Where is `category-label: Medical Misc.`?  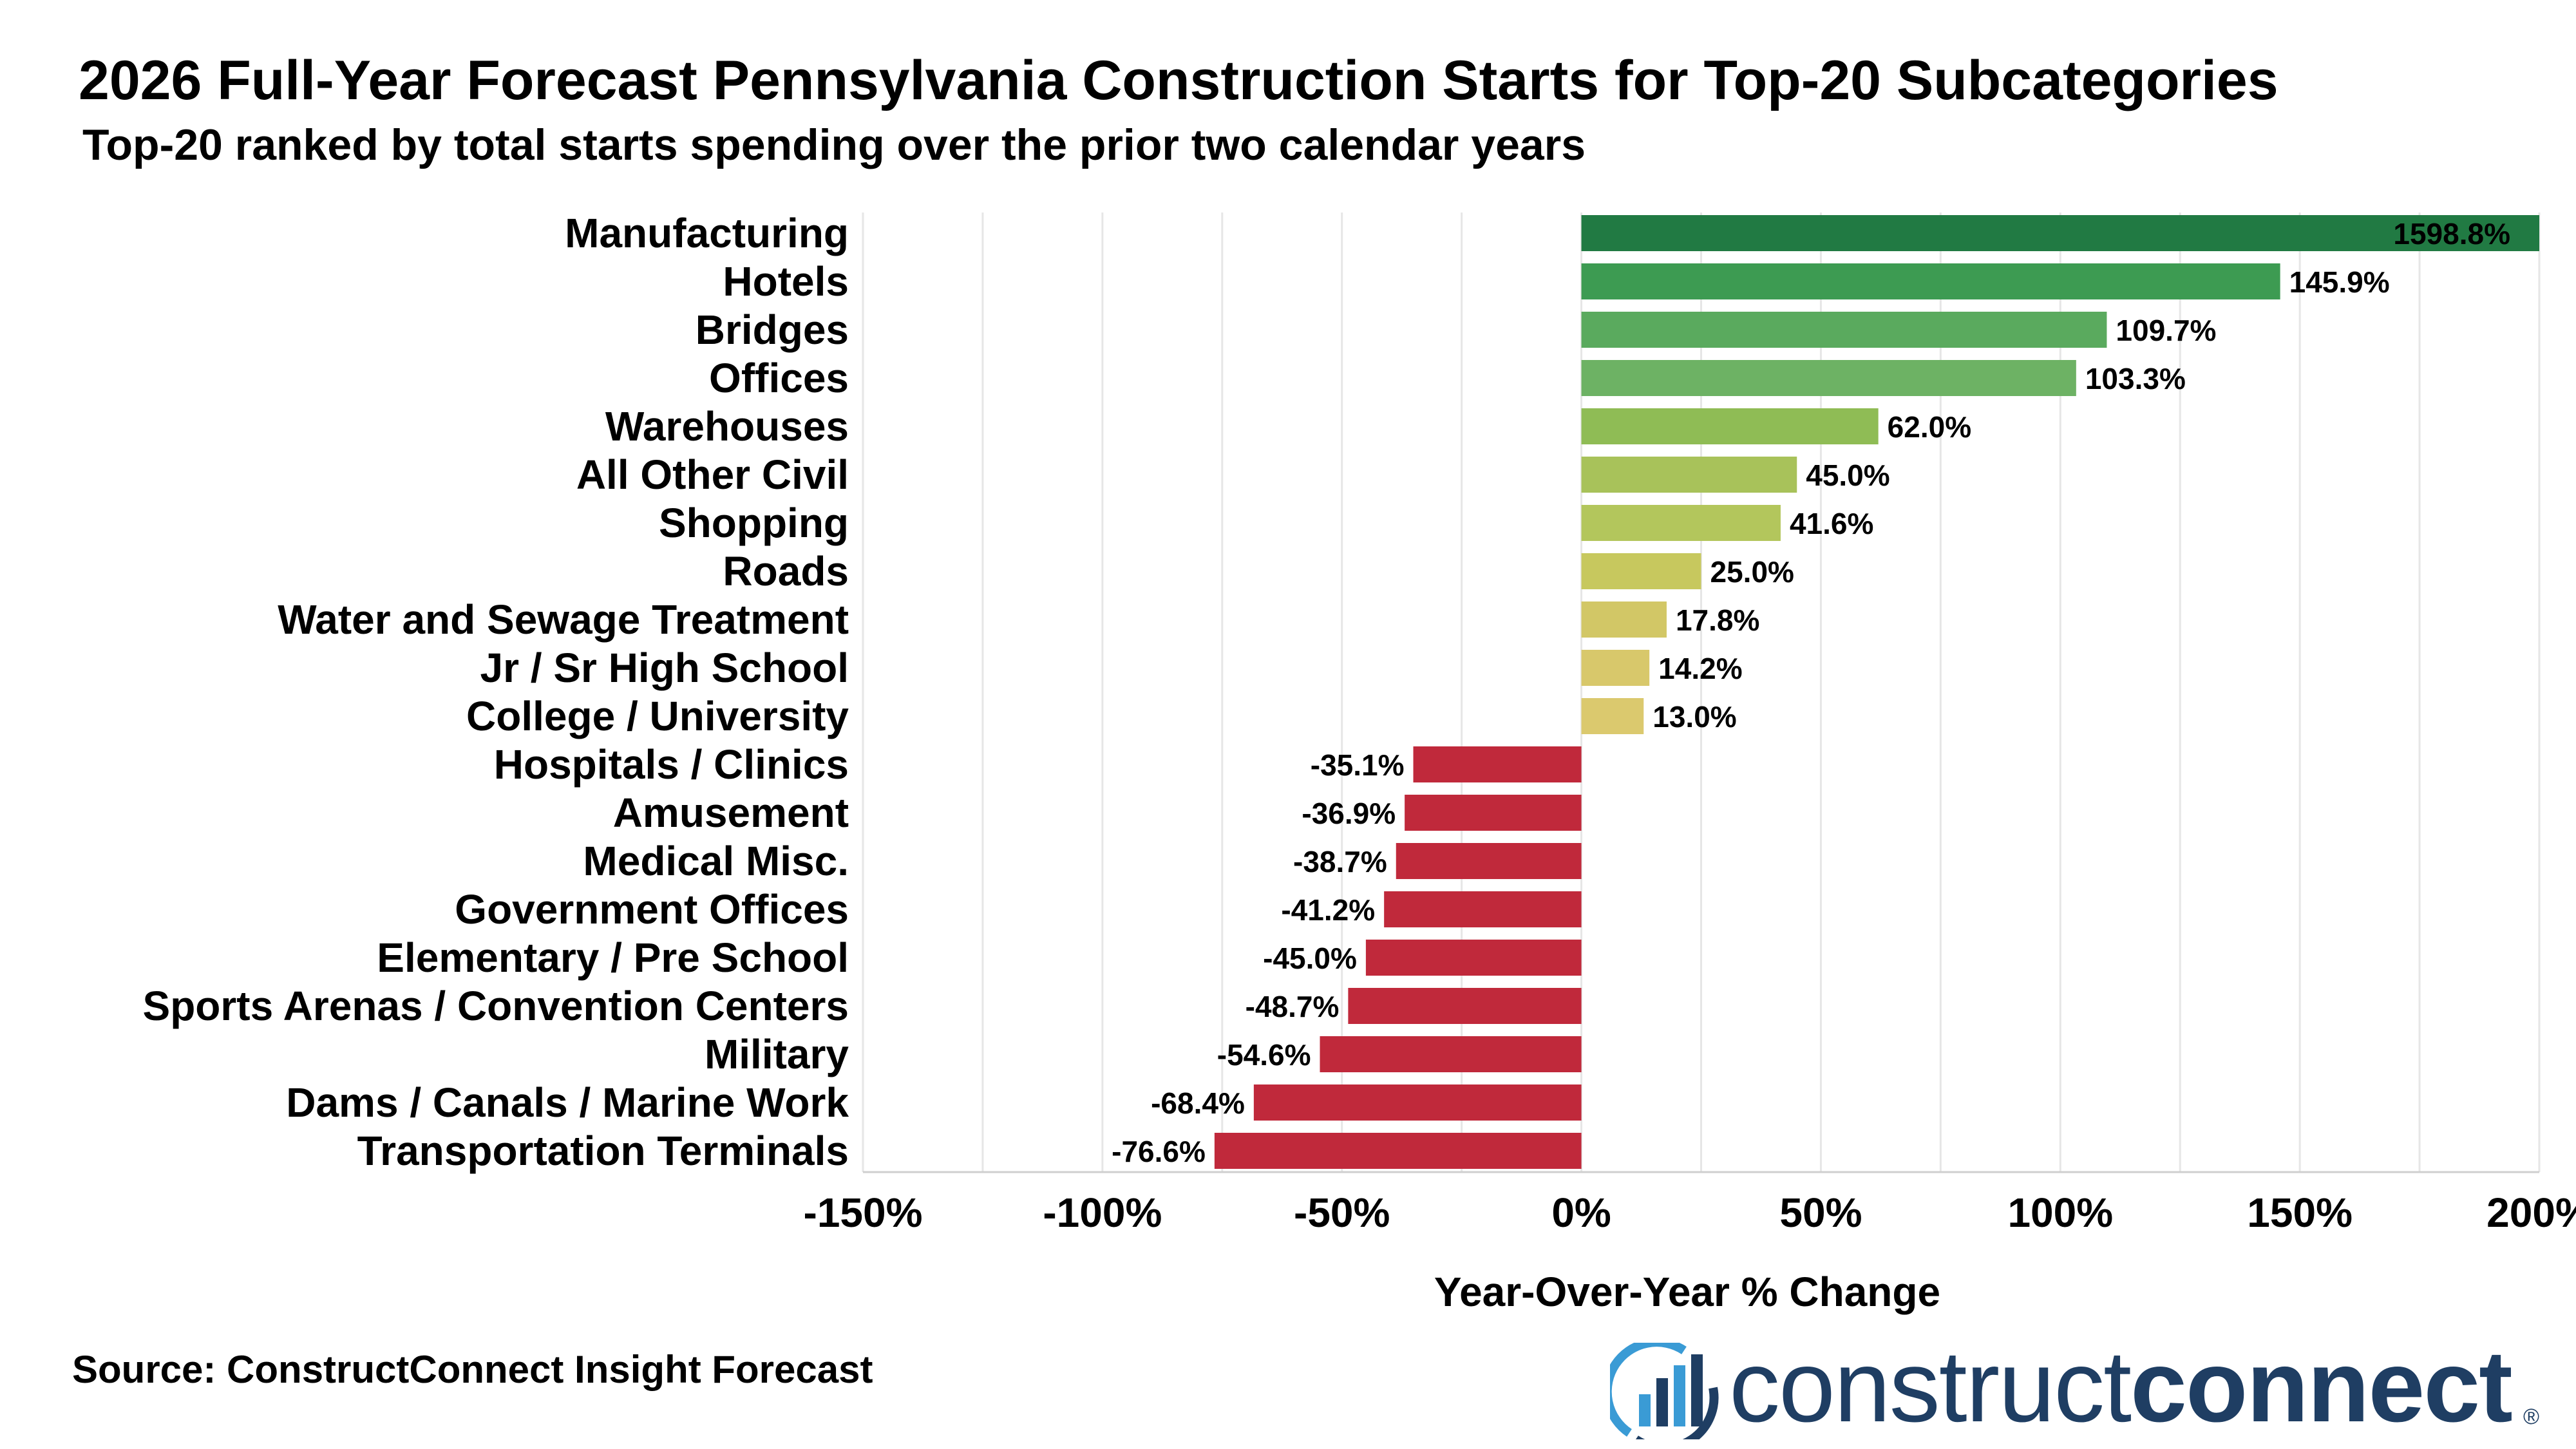 category-label: Medical Misc. is located at coordinates (716, 861).